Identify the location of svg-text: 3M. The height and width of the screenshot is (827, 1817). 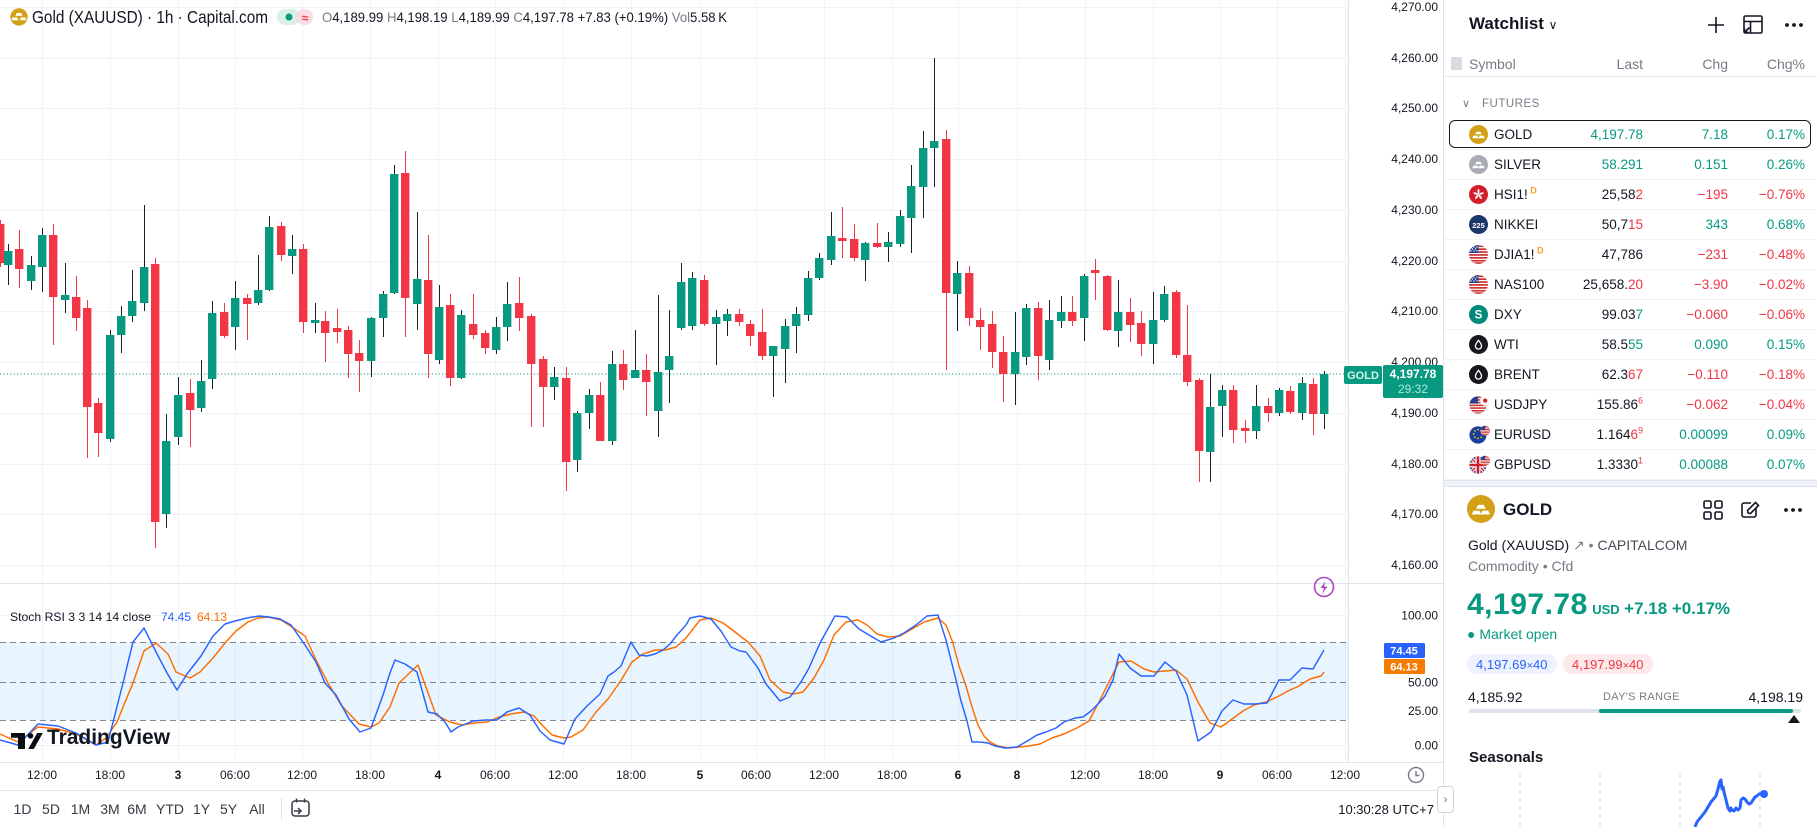
(109, 809).